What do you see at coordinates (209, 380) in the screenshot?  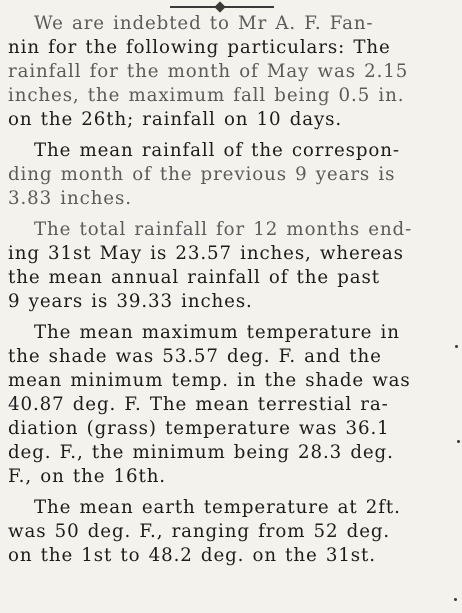 I see `text-line: mean minimum temp. in the shade was` at bounding box center [209, 380].